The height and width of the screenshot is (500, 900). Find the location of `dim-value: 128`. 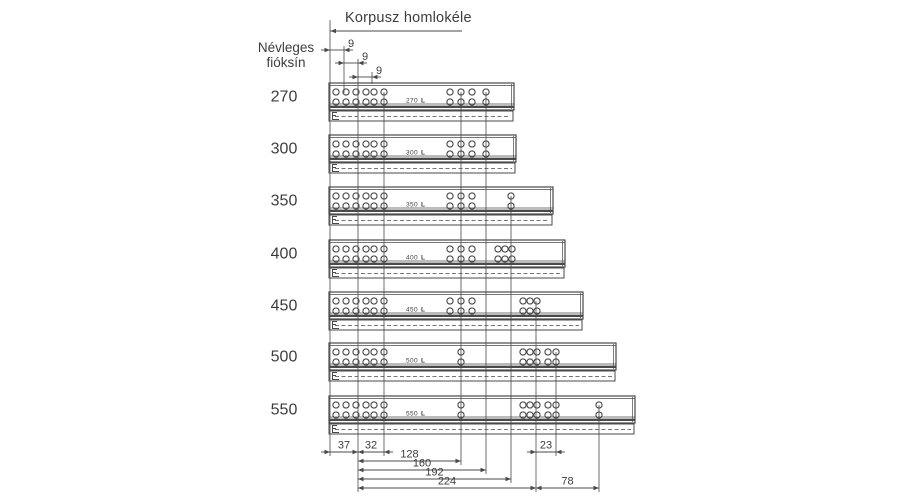

dim-value: 128 is located at coordinates (409, 455).